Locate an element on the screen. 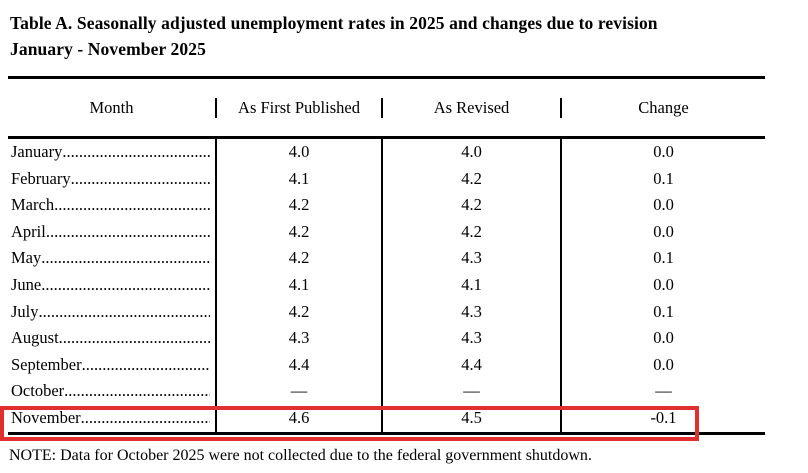 The image size is (808, 473). revised-cell: 4.1 is located at coordinates (472, 285).